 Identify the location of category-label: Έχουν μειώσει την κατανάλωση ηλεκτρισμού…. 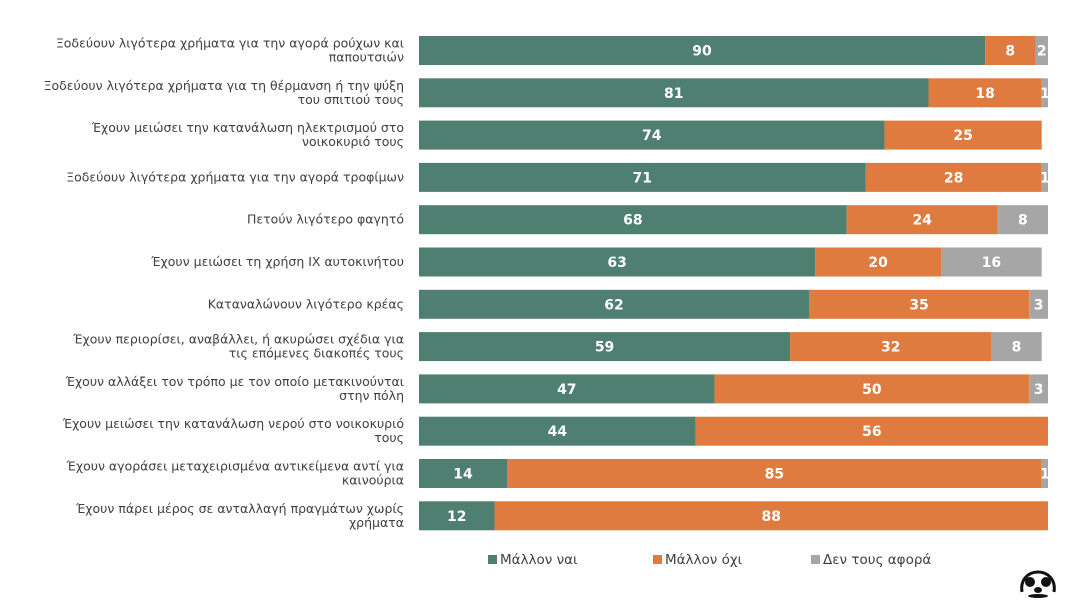
(247, 134).